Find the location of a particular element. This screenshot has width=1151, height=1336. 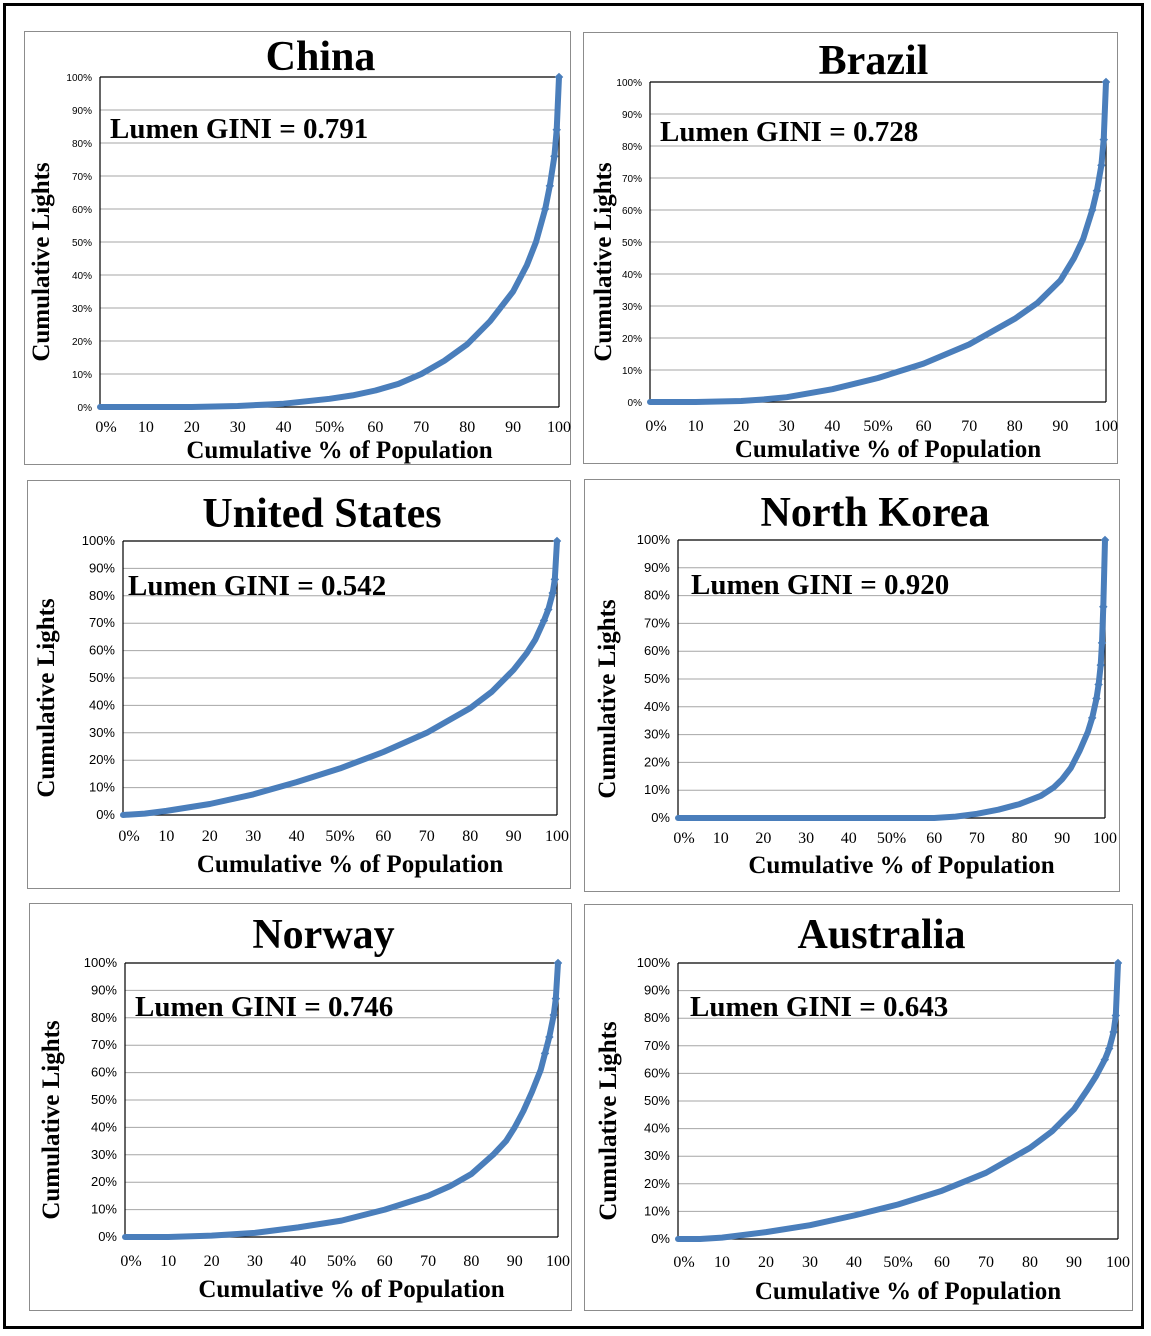

gini-annotation: Lumen GINI = 0.791 is located at coordinates (239, 129).